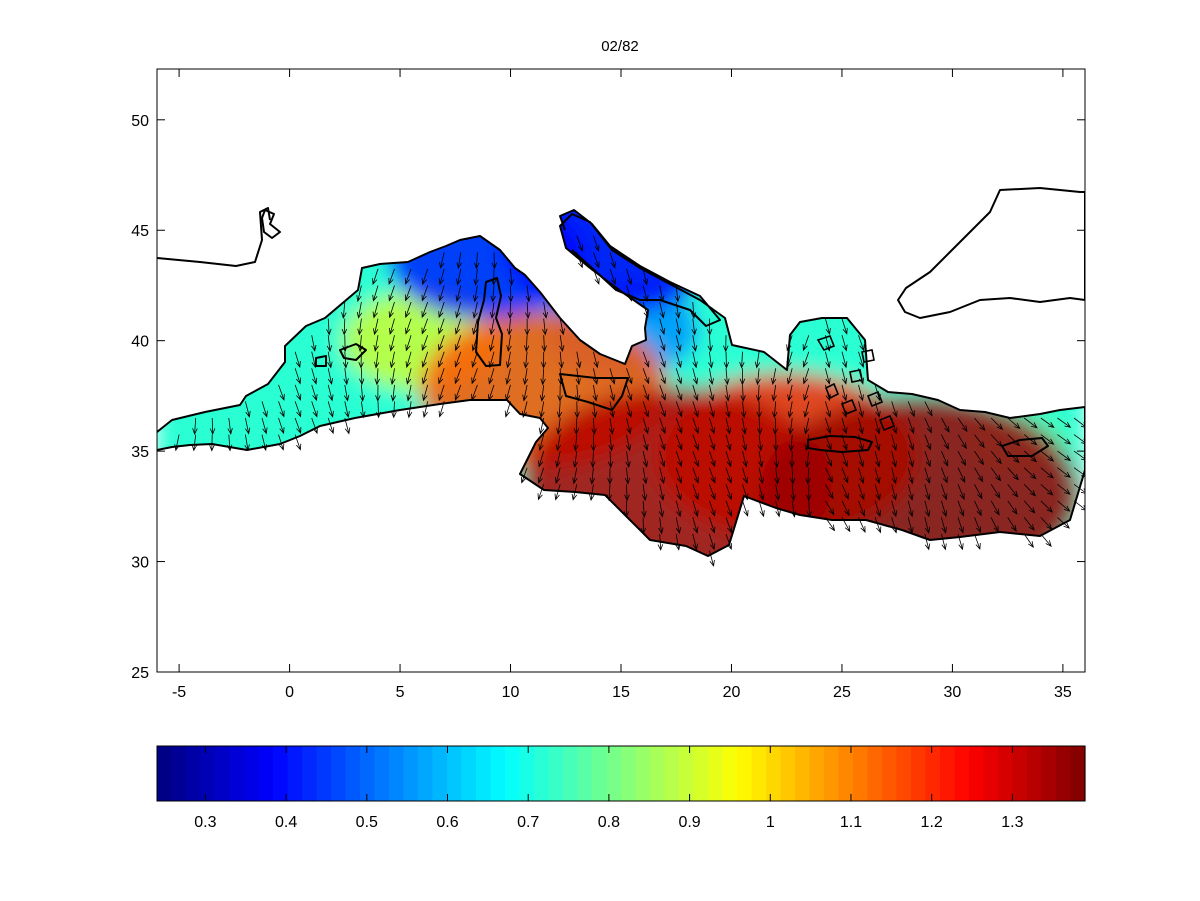 The image size is (1200, 901). Describe the element at coordinates (205, 822) in the screenshot. I see `colorbar-tick-label: 0.3` at that location.